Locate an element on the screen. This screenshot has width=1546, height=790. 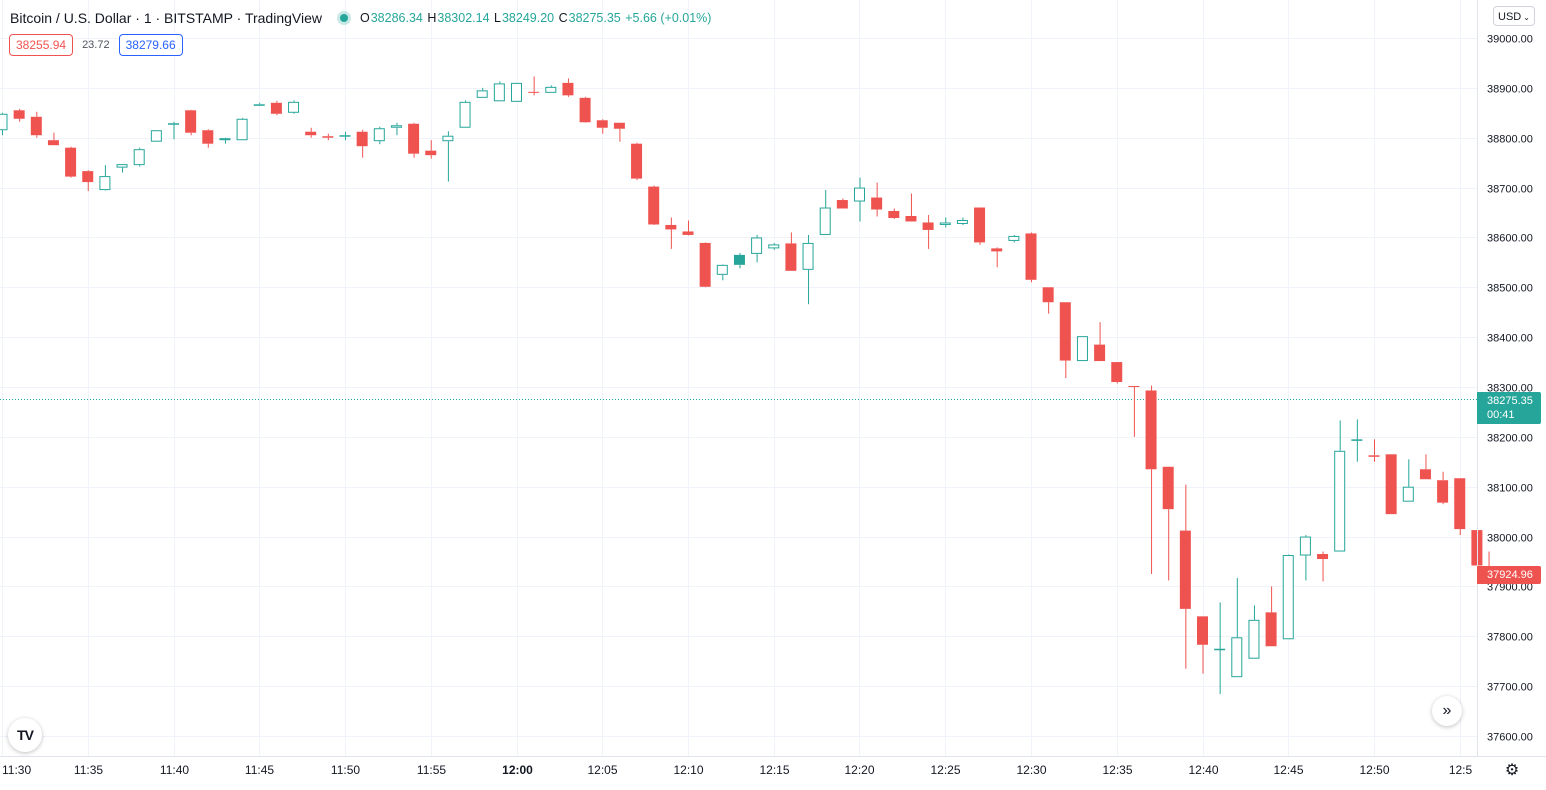
change-value: +5.66 (+0.01%) is located at coordinates (668, 18).